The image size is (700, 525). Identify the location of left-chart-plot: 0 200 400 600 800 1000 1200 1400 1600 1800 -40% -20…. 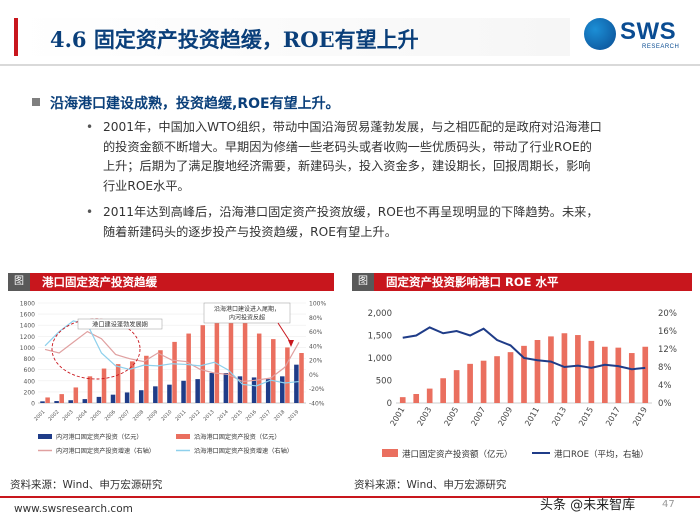
(173, 378).